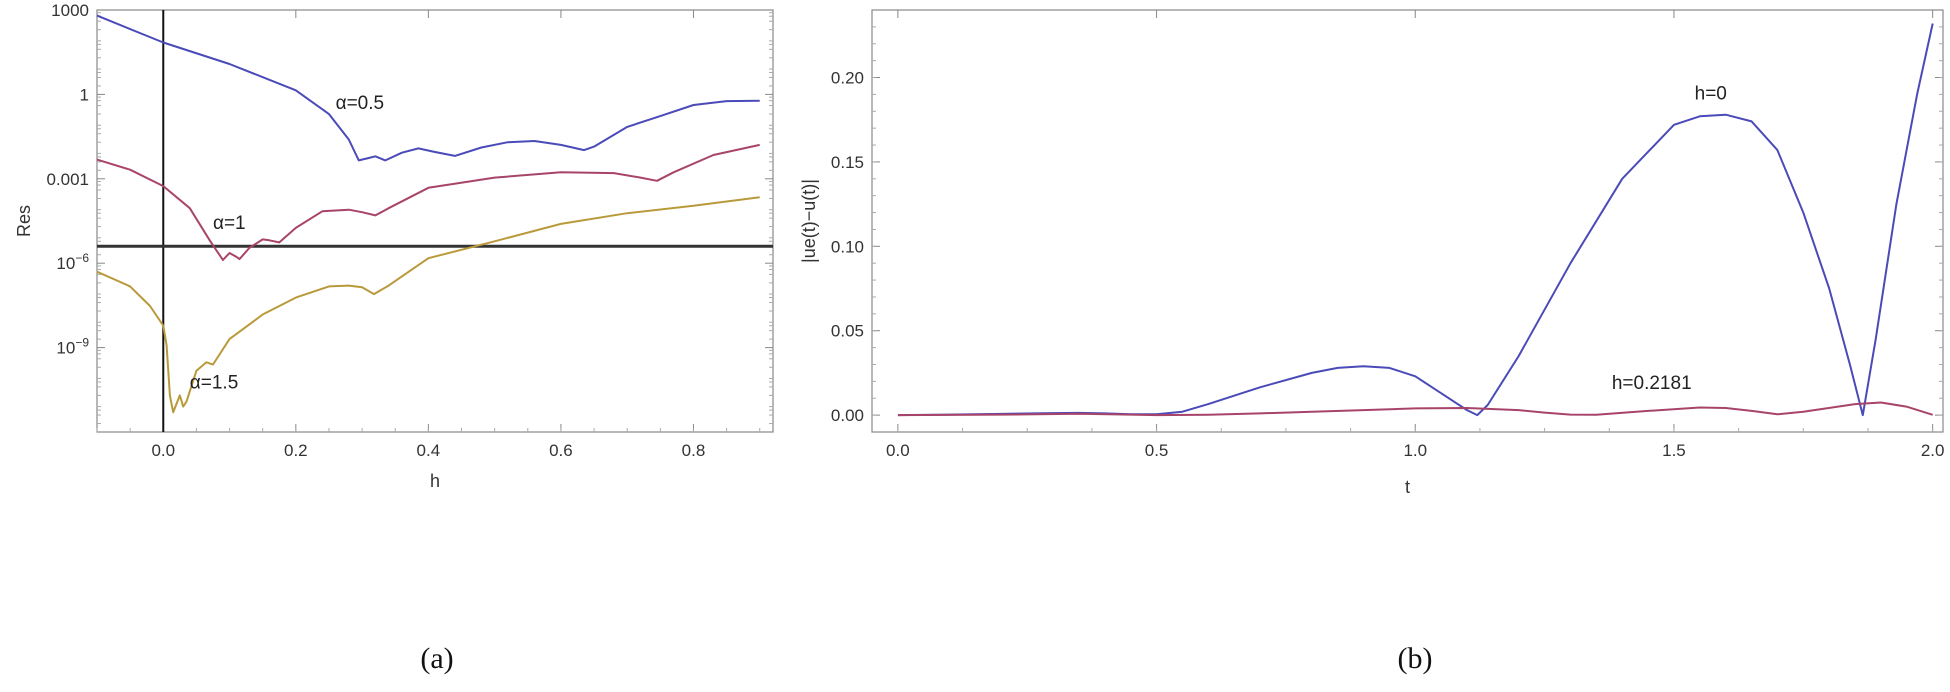  I want to click on series-label: α=1.5, so click(214, 383).